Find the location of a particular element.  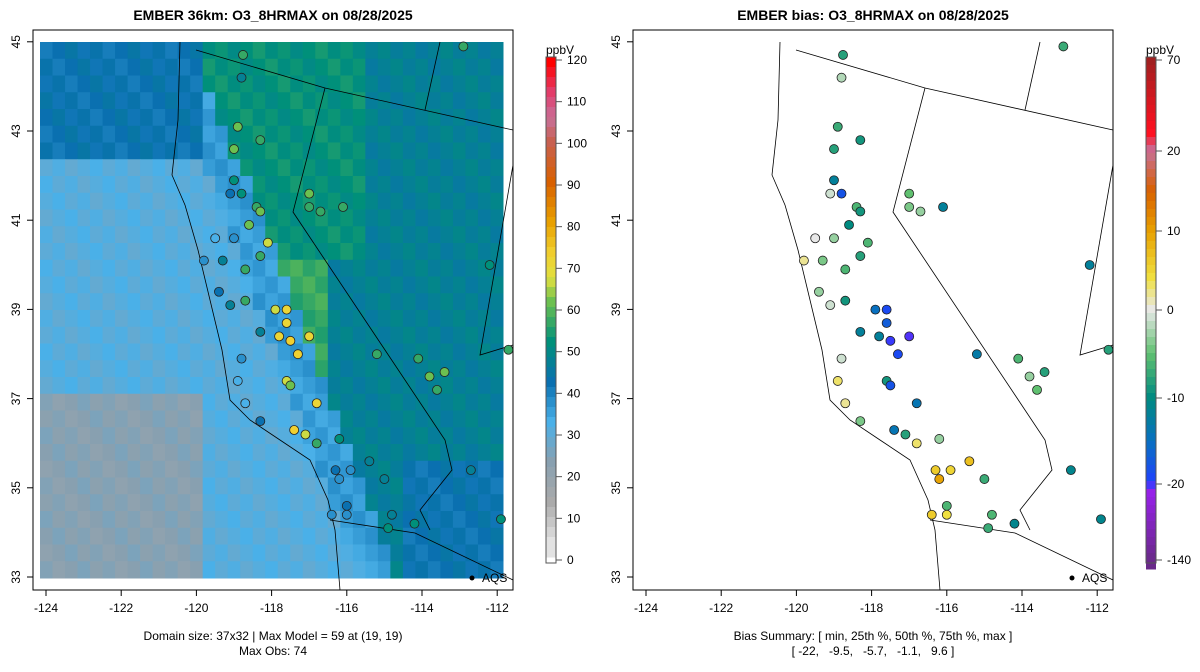

lat-tick-label: 41 is located at coordinates (16, 220).